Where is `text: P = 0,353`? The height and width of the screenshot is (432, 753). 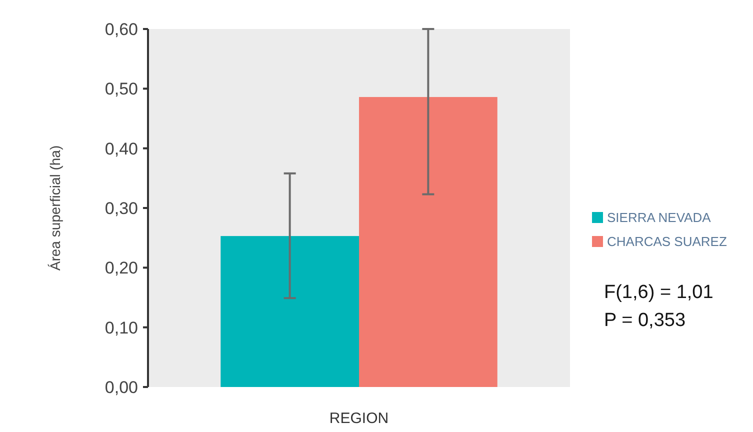 text: P = 0,353 is located at coordinates (645, 320).